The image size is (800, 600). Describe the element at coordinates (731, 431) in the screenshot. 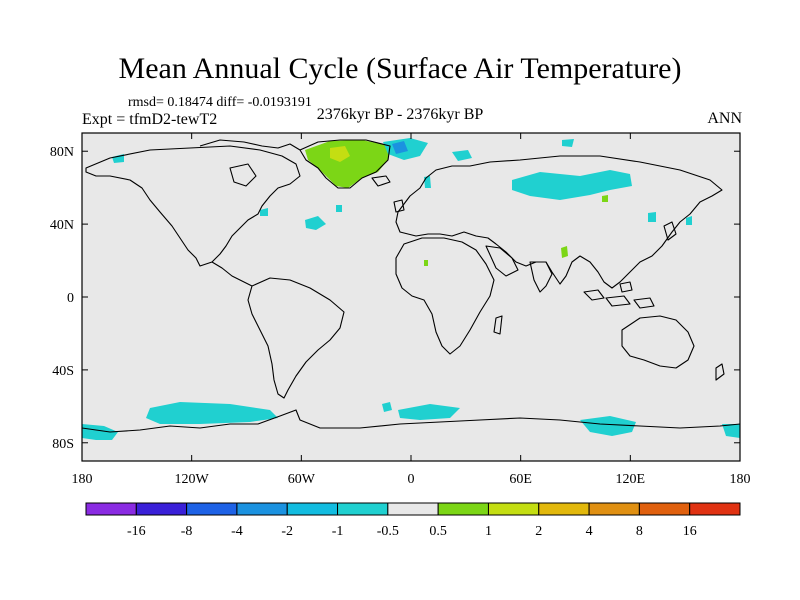

I see `antarctic-coast-right` at that location.